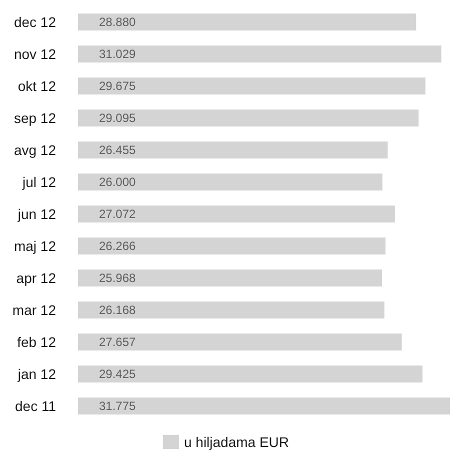  I want to click on y-tick-label: sep 12, so click(35, 118).